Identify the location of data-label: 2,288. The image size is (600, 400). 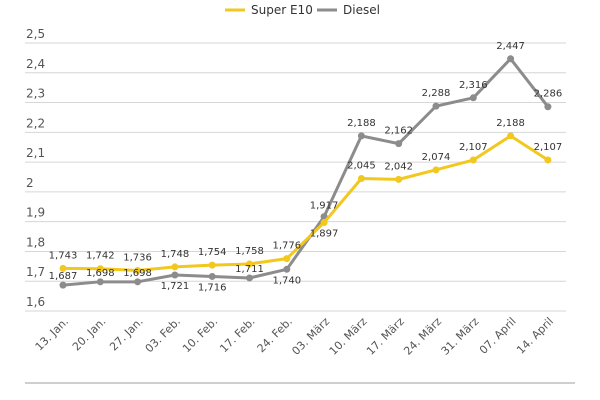
(436, 93).